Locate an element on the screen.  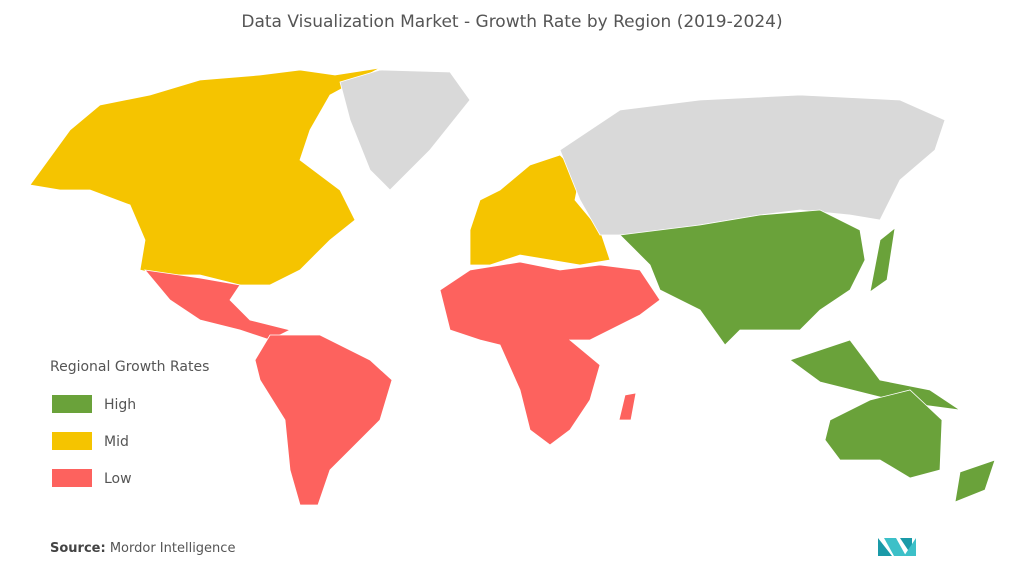
madagascar is located at coordinates (627, 406).